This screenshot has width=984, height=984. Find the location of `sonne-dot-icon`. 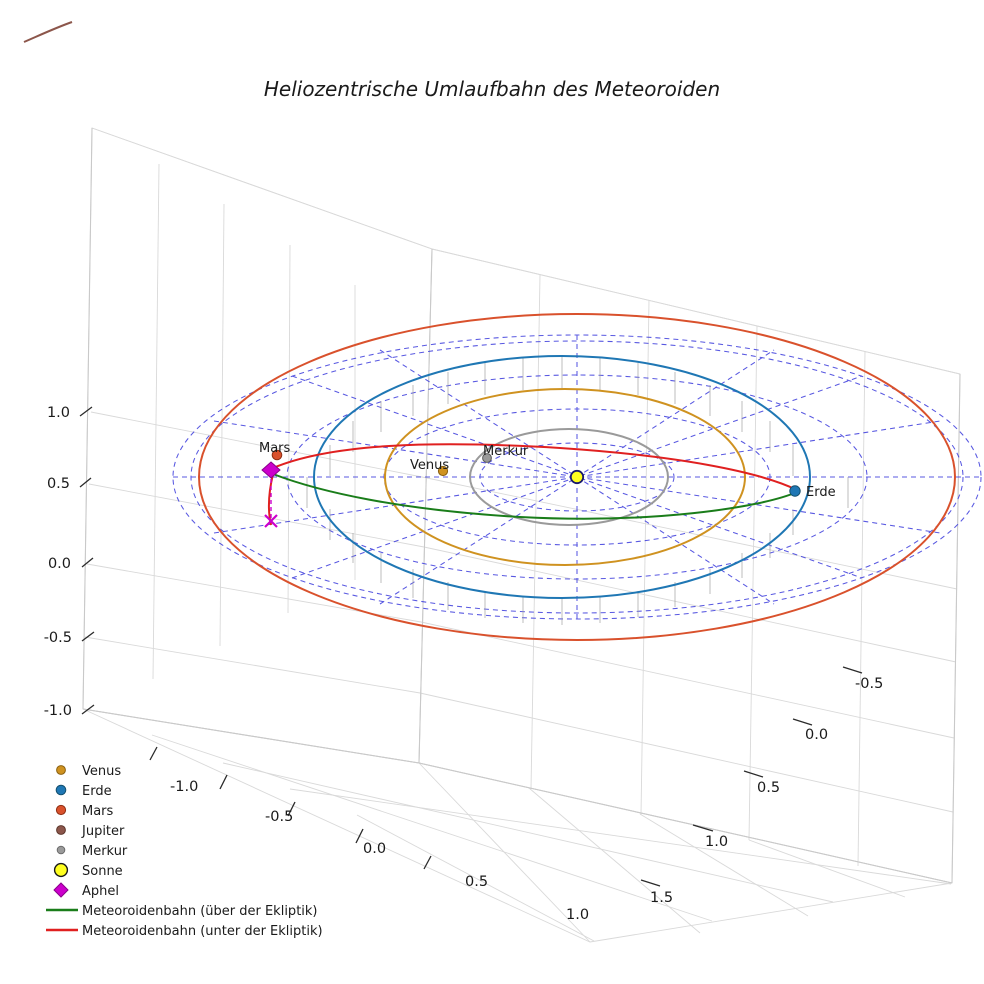

sonne-dot-icon is located at coordinates (61, 870).